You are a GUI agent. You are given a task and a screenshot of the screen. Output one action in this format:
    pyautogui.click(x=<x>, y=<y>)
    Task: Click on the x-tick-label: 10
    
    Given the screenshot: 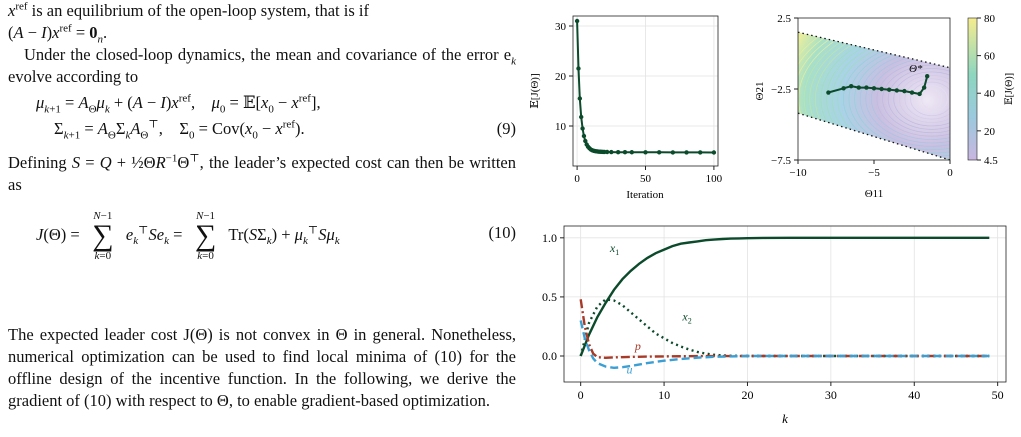 What is the action you would take?
    pyautogui.click(x=664, y=395)
    